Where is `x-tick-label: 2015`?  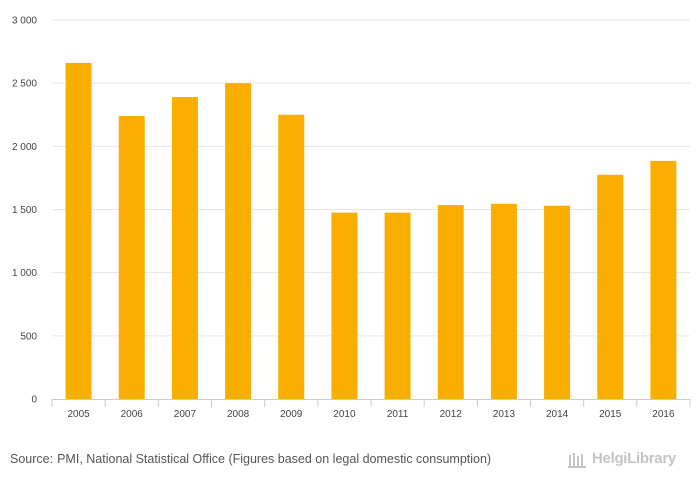
x-tick-label: 2015 is located at coordinates (610, 414).